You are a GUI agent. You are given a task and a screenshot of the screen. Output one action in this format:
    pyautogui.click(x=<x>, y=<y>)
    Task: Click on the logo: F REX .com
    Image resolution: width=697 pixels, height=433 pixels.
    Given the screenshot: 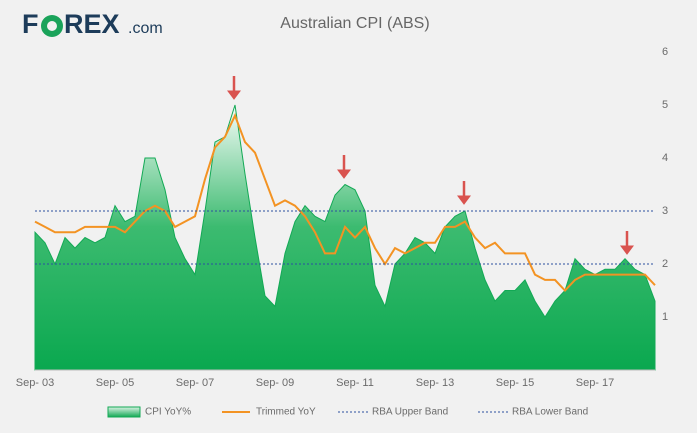 What is the action you would take?
    pyautogui.click(x=92, y=24)
    